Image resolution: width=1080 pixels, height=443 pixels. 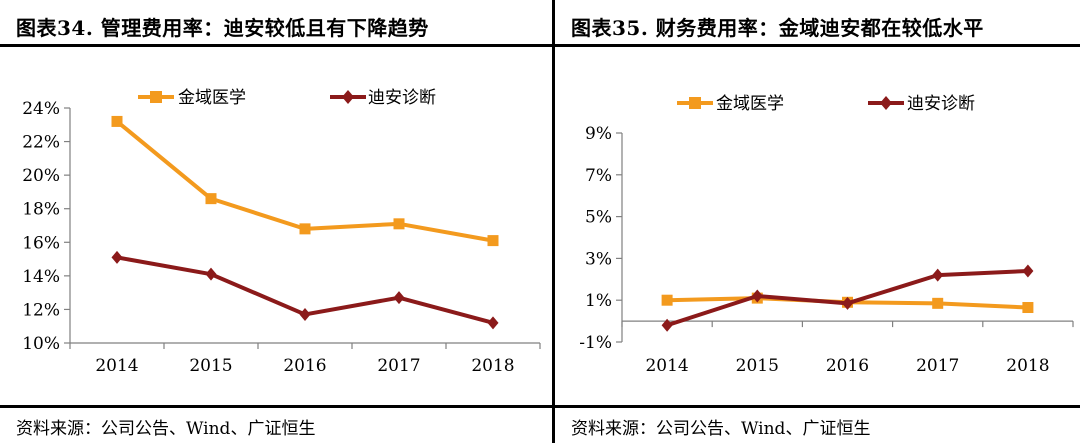 What do you see at coordinates (777, 28) in the screenshot?
I see `right-chart-title: 图表35. 财务费用率：金域迪安都在较低水平` at bounding box center [777, 28].